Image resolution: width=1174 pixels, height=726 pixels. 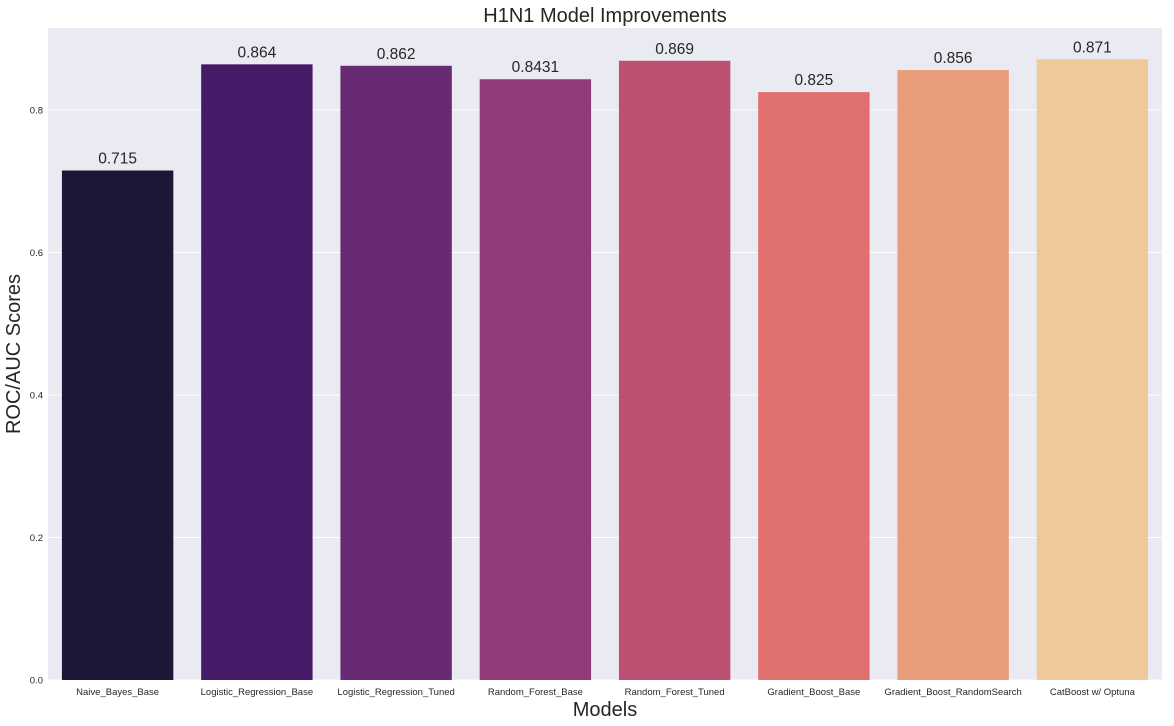 I want to click on y-axis-label: ROC/AUC Scores, so click(x=14, y=354).